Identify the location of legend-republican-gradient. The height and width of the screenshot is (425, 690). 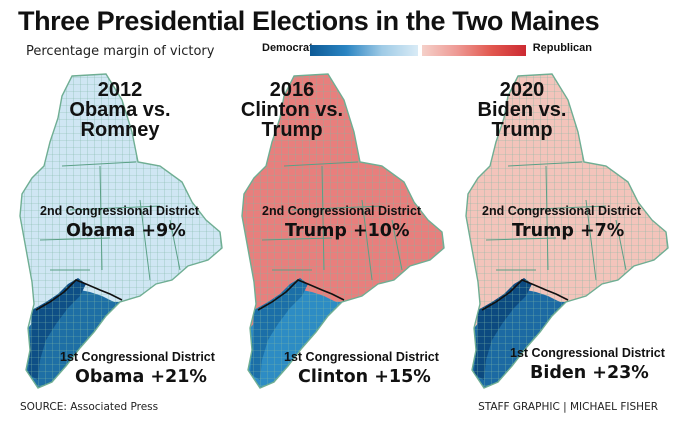
(474, 50).